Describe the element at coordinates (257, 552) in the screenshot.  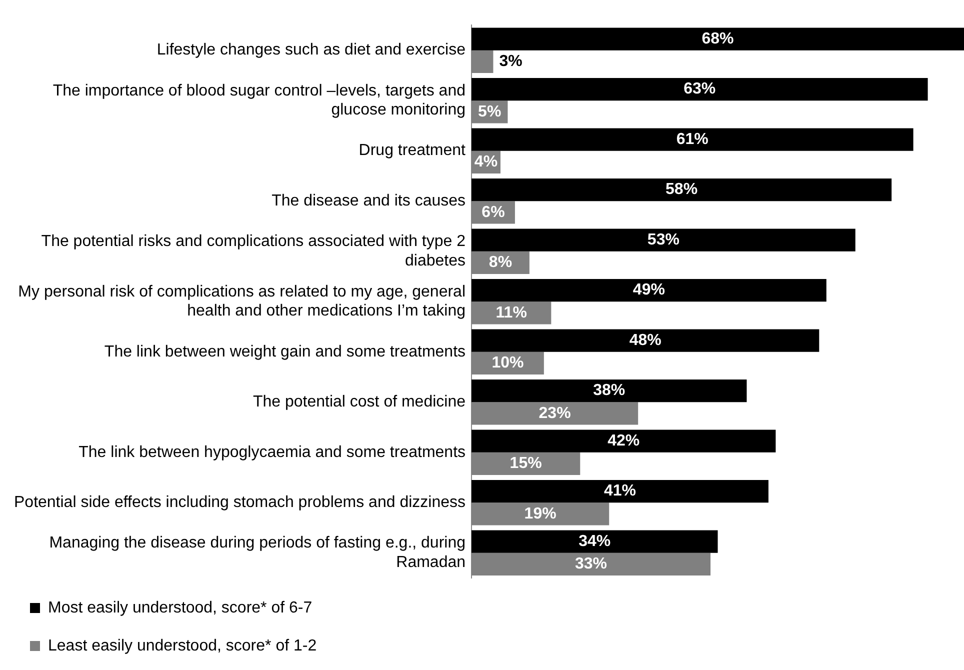
I see `y-tick-label: Managing the disease during periods of fasting e.g., during Ramadan` at that location.